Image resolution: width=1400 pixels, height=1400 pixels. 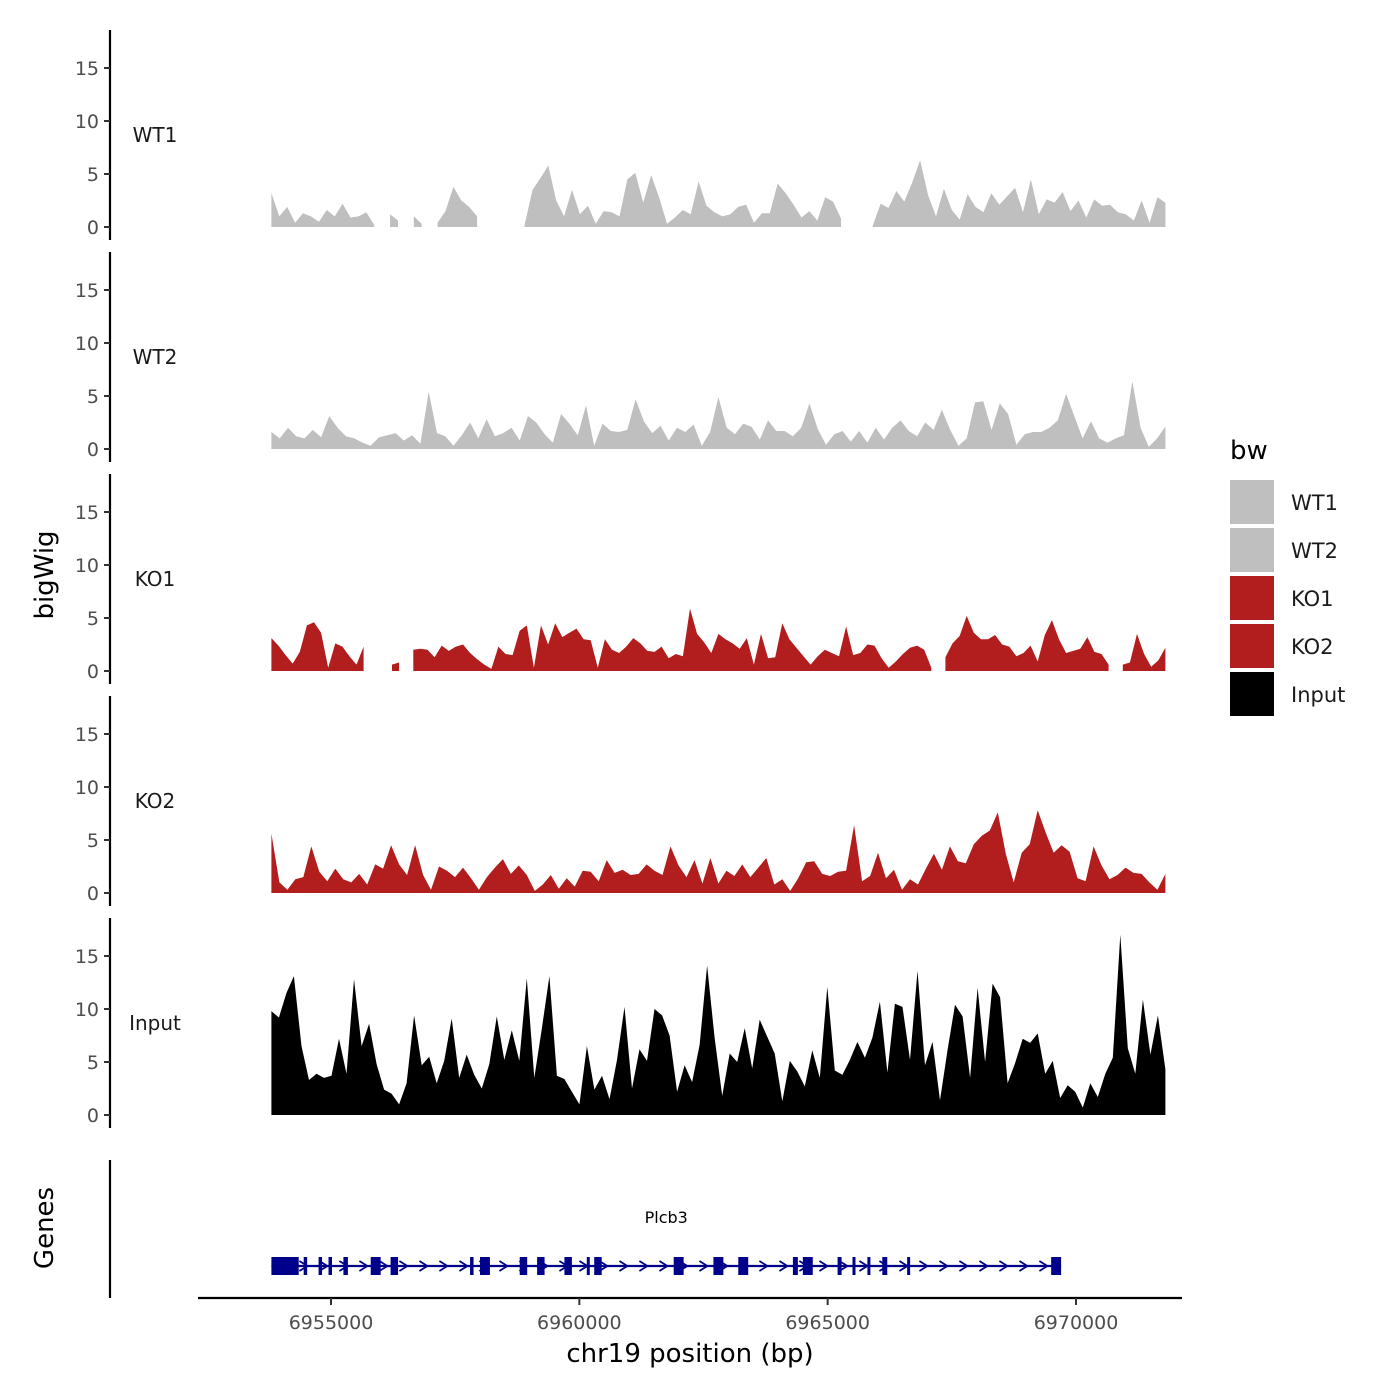 What do you see at coordinates (1282, 598) in the screenshot?
I see `legend-item-ko1: KO1` at bounding box center [1282, 598].